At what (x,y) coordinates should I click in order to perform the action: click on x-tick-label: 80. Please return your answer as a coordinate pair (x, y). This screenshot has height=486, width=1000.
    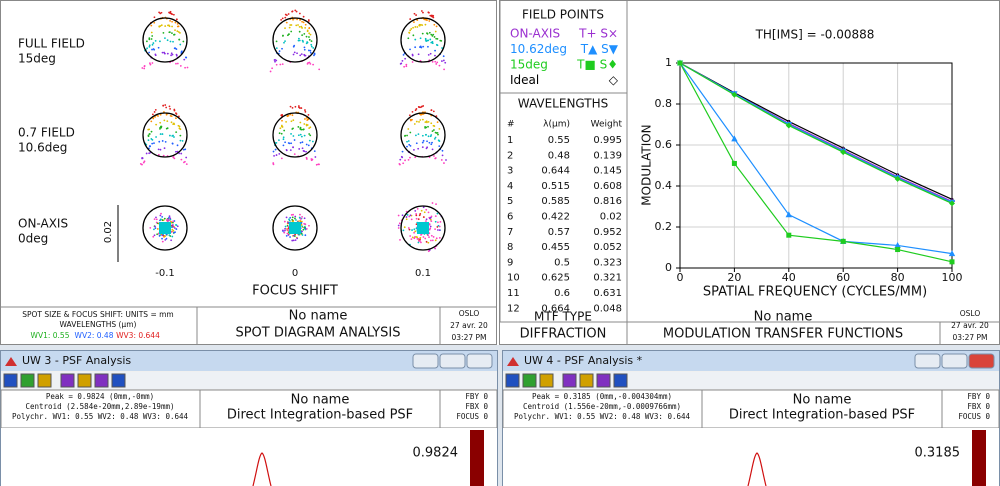
    Looking at the image, I should click on (898, 277).